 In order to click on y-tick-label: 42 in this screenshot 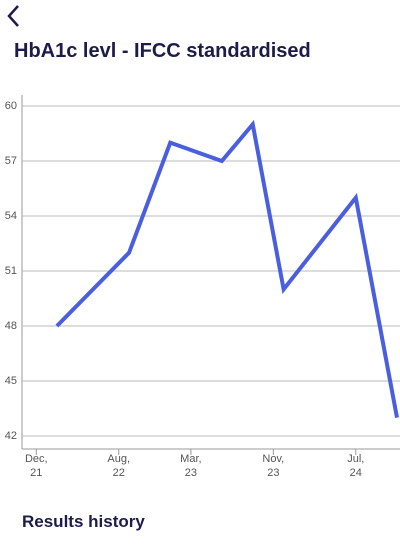, I will do `click(11, 436)`.